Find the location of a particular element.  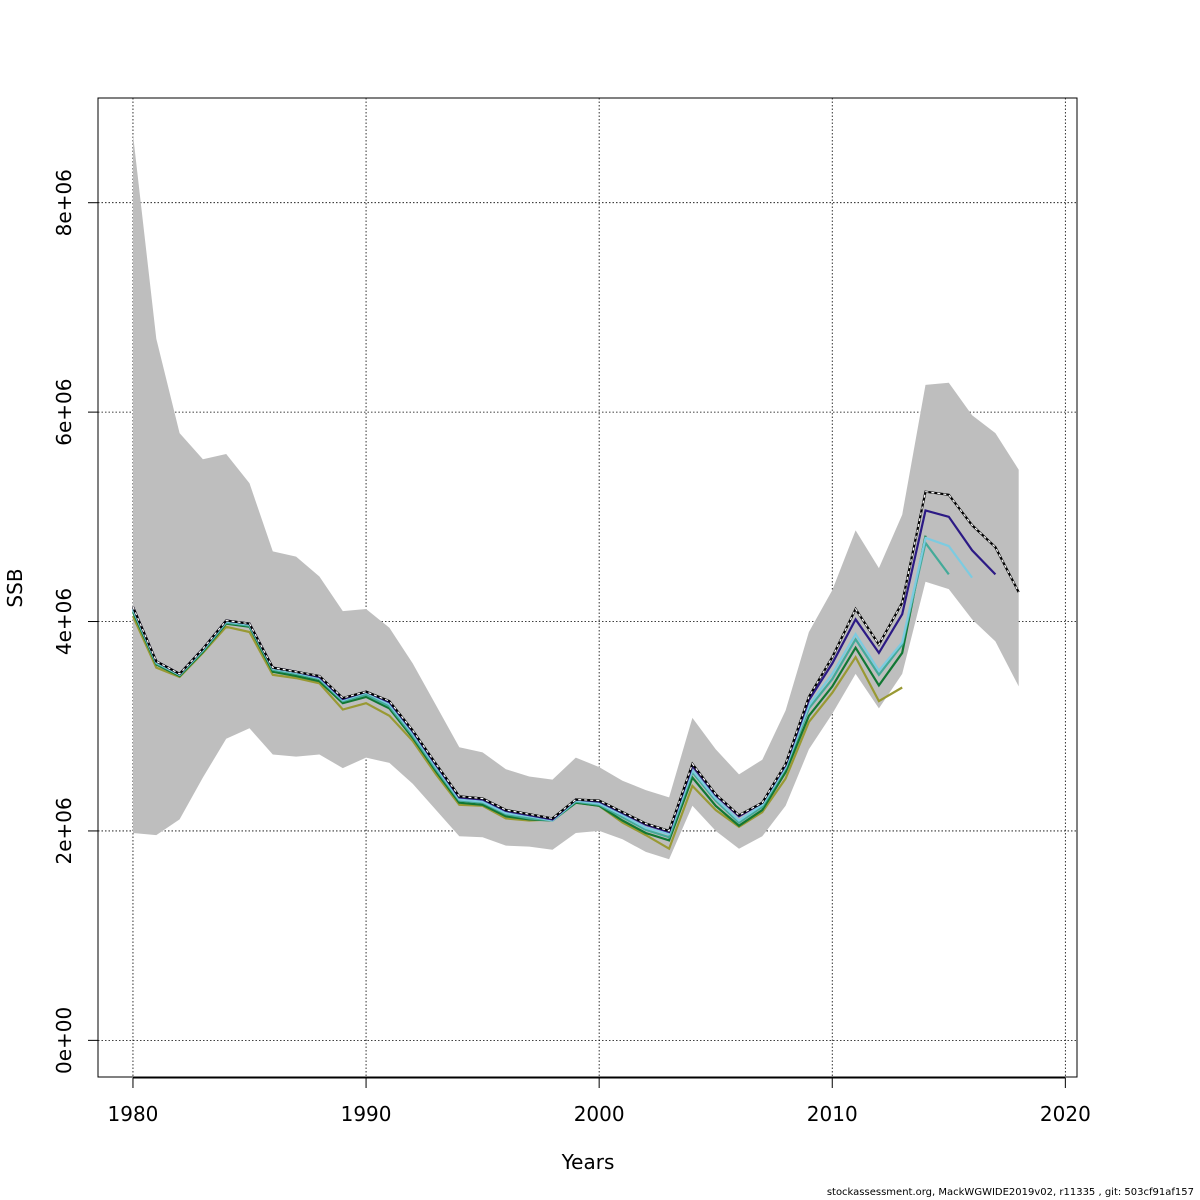

x-tick-label: 2020 is located at coordinates (1065, 1114).